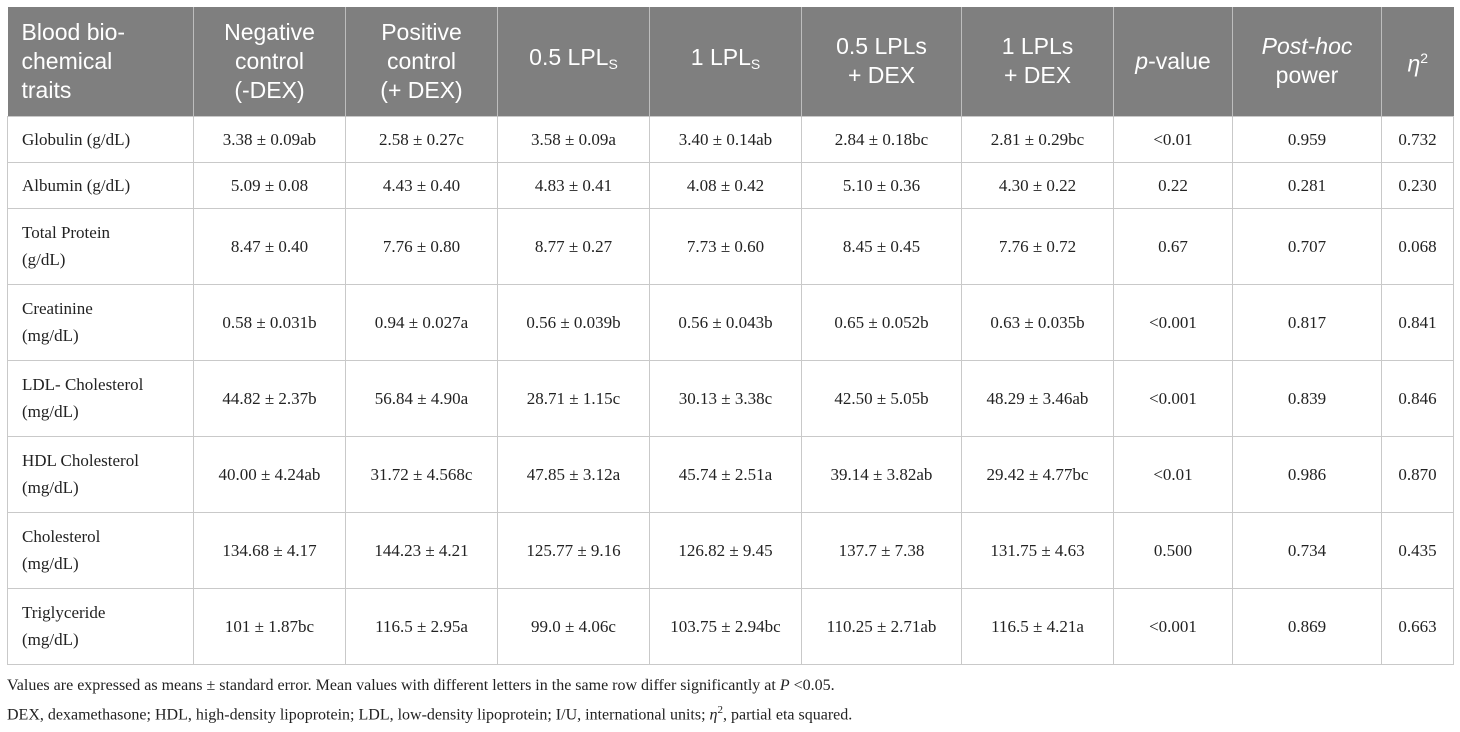 The width and height of the screenshot is (1460, 732). I want to click on cell-positive-control: 56.84 ± 4.90a, so click(421, 398).